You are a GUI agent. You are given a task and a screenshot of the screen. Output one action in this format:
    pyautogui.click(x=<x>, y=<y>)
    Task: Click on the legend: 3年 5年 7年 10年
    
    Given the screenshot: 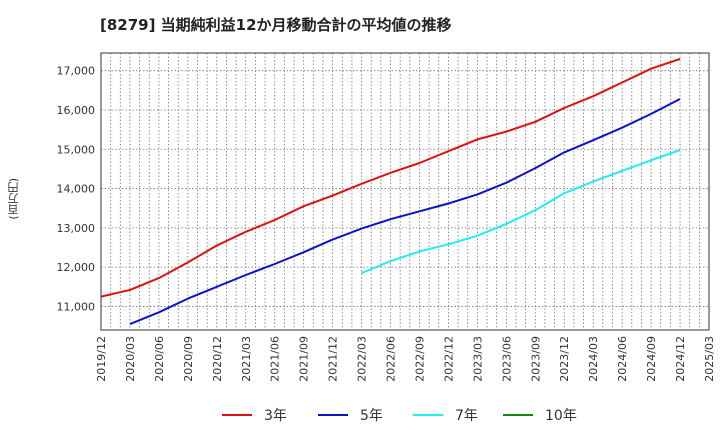 What is the action you would take?
    pyautogui.click(x=360, y=415)
    